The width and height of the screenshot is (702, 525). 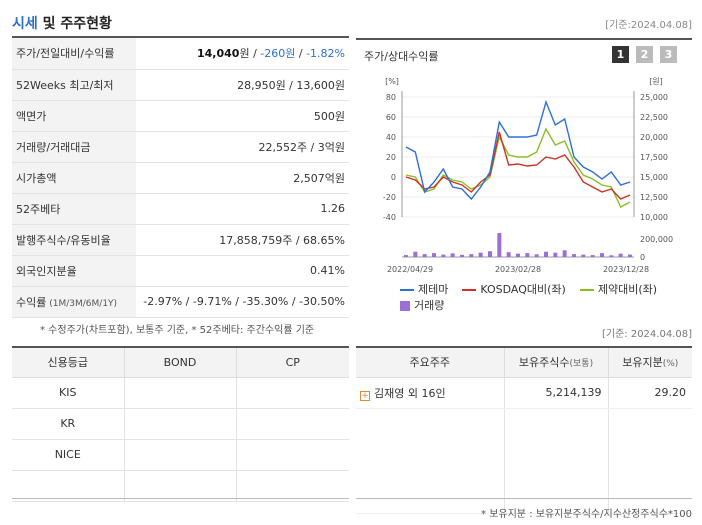 What do you see at coordinates (242, 240) in the screenshot?
I see `row-value: 17,858,759주 / 68.65%` at bounding box center [242, 240].